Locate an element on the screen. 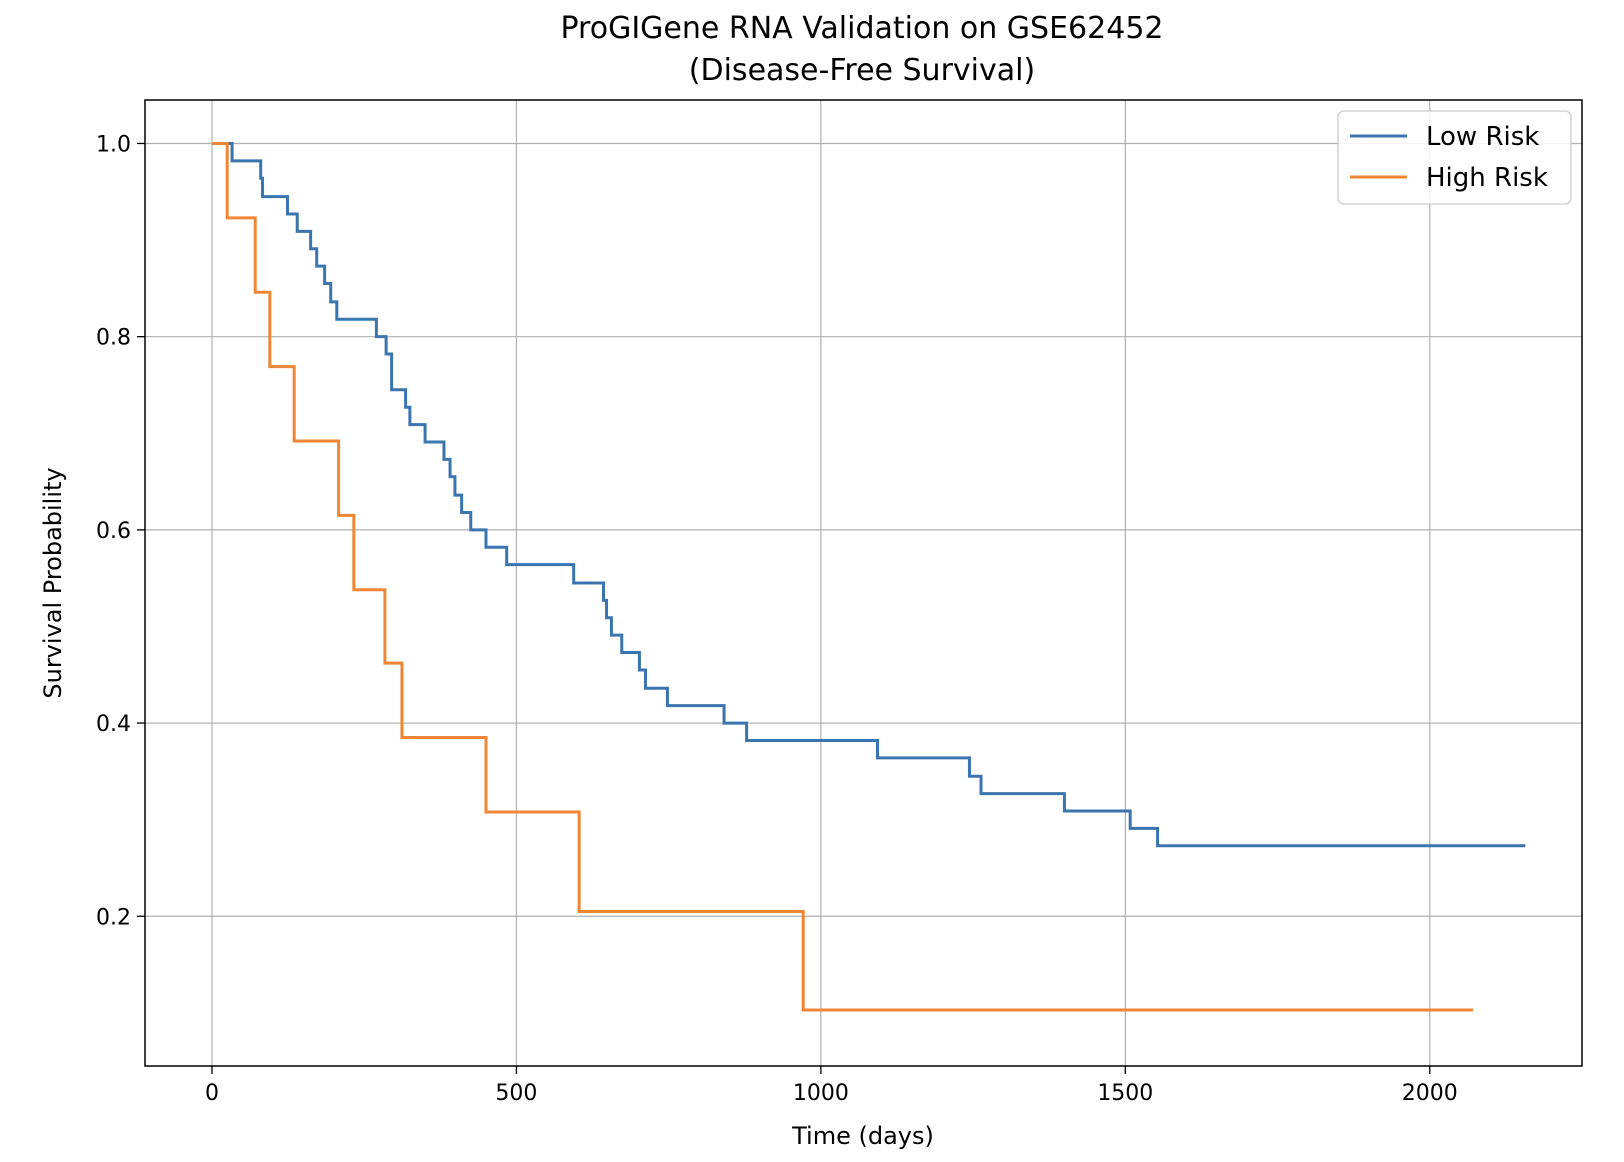 The width and height of the screenshot is (1624, 1162). legend: Low Risk High Risk is located at coordinates (1454, 157).